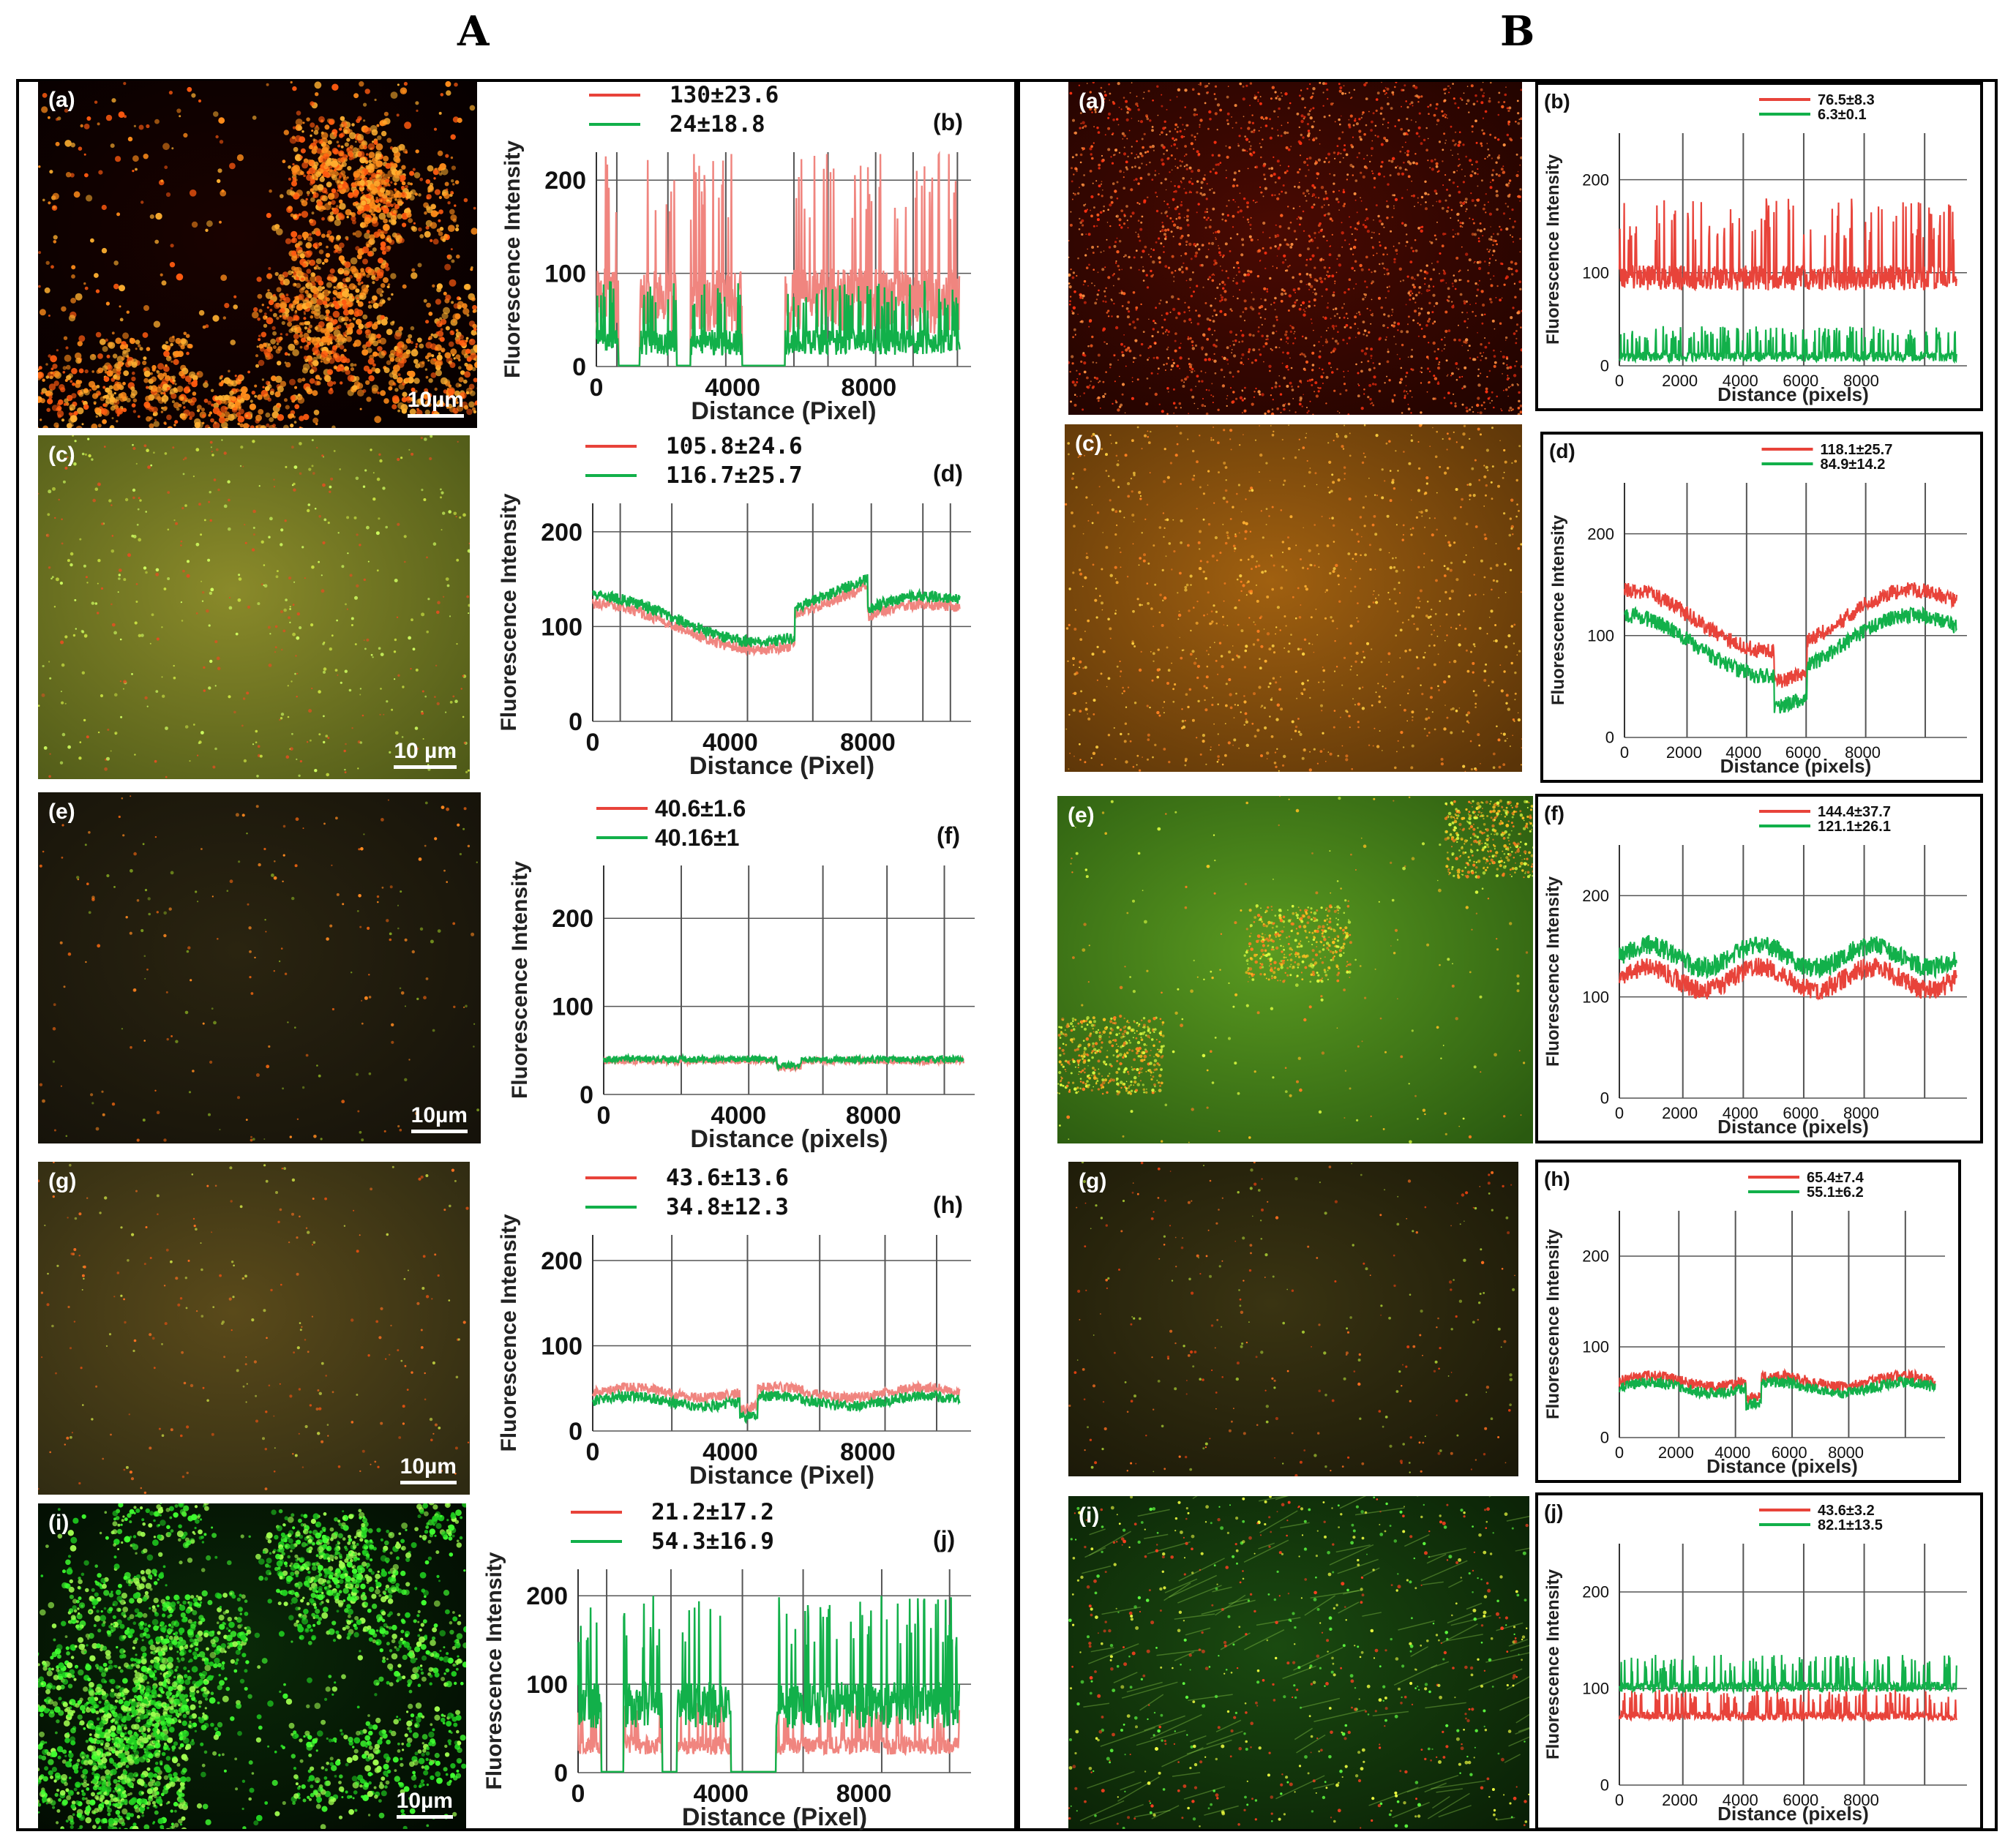  I want to click on stat-label: 24±18.8, so click(717, 124).